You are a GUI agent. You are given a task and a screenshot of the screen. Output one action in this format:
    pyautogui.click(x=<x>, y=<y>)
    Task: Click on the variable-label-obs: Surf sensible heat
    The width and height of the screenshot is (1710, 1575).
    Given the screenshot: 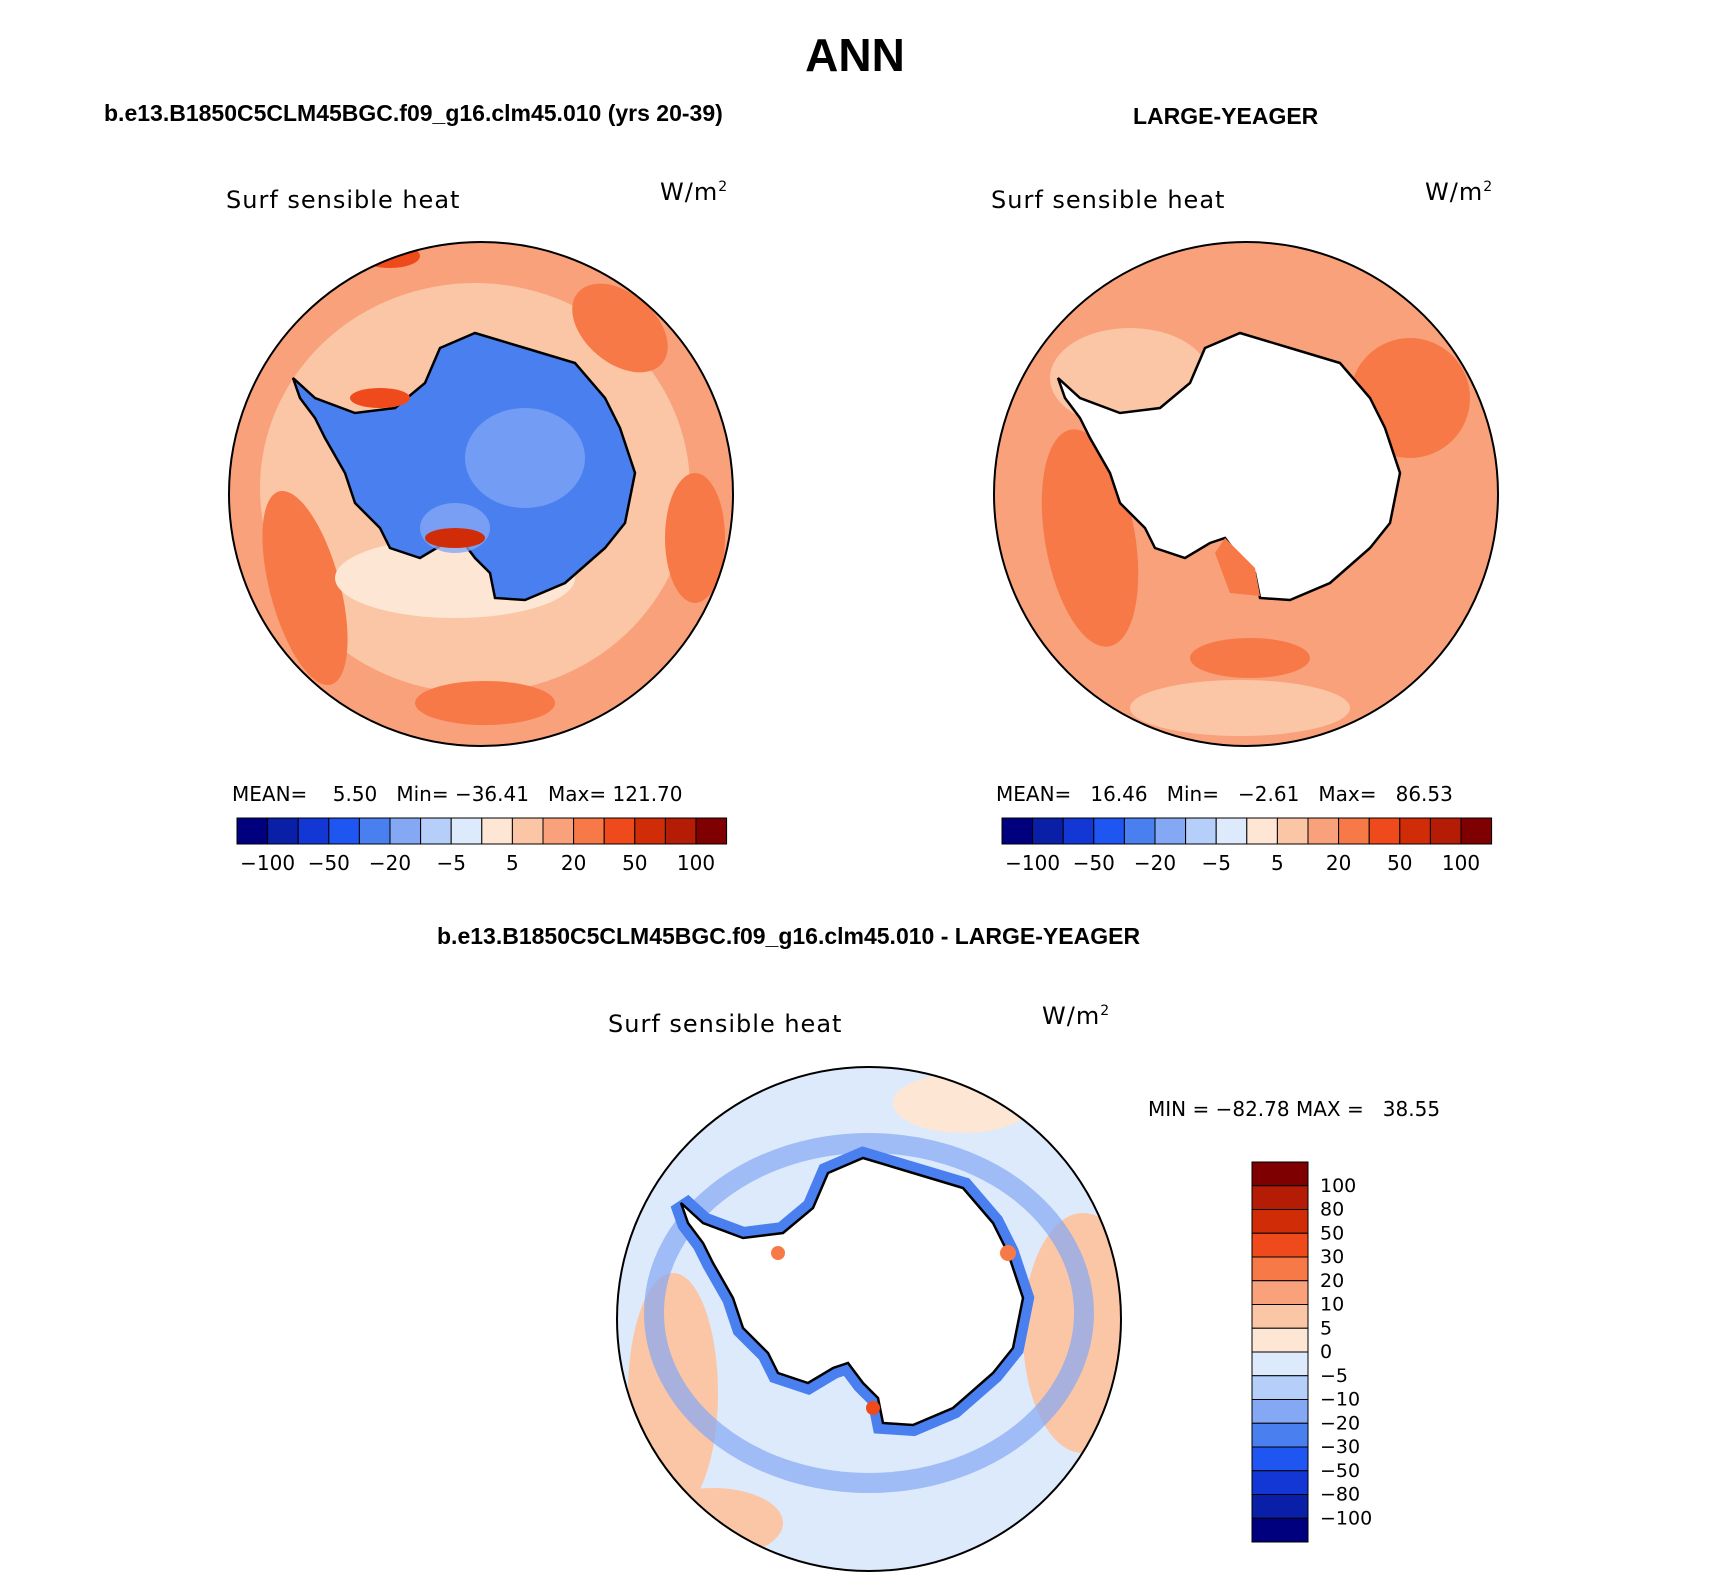 What is the action you would take?
    pyautogui.click(x=1108, y=200)
    